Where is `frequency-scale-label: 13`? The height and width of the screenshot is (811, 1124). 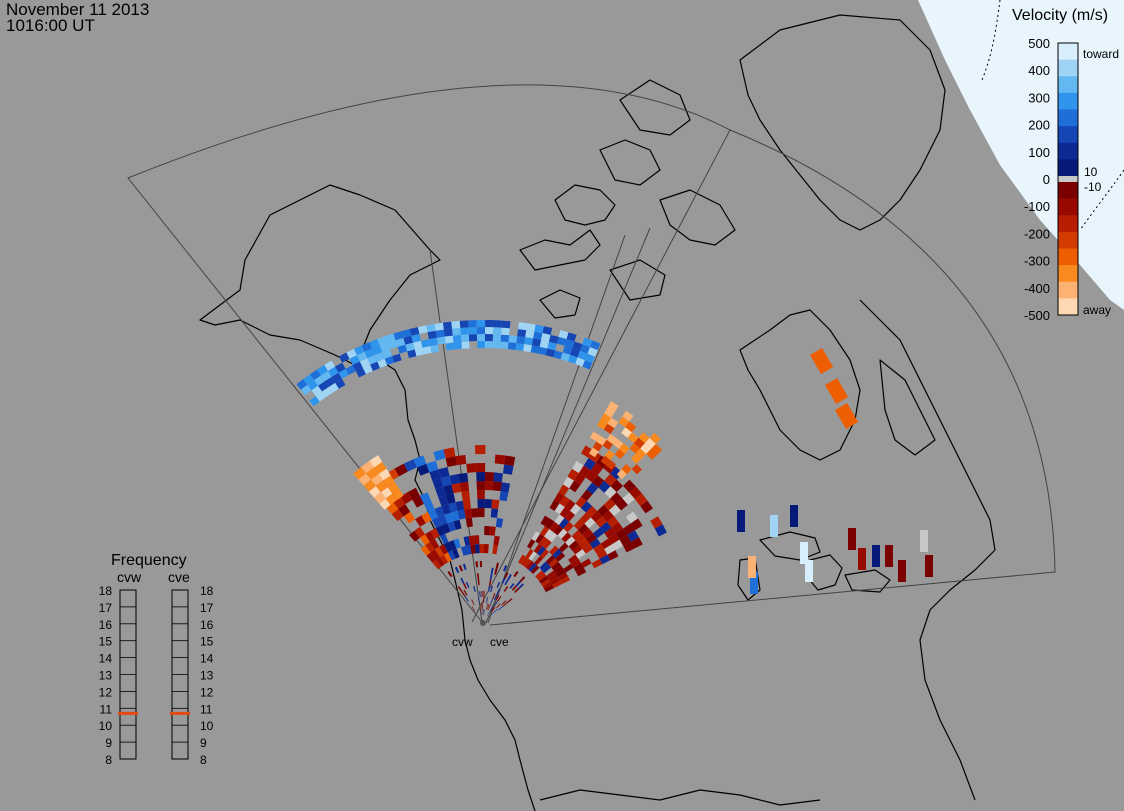 frequency-scale-label: 13 is located at coordinates (106, 676).